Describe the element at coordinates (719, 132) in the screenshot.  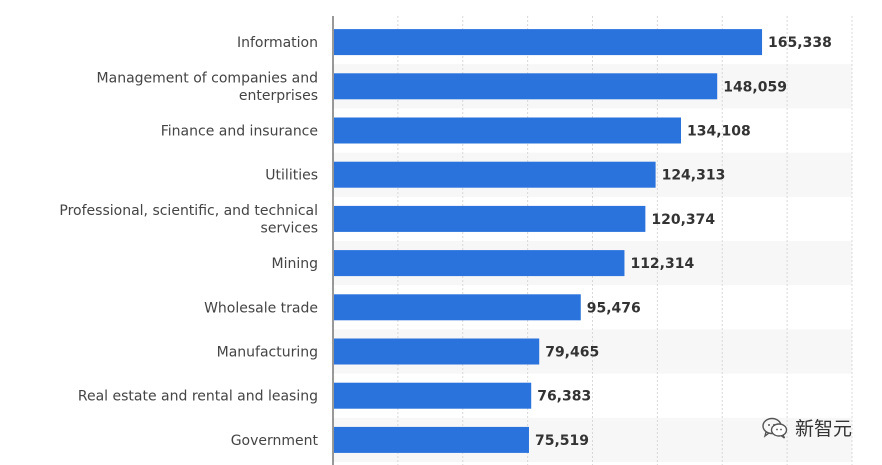
I see `value-label: 134,108` at that location.